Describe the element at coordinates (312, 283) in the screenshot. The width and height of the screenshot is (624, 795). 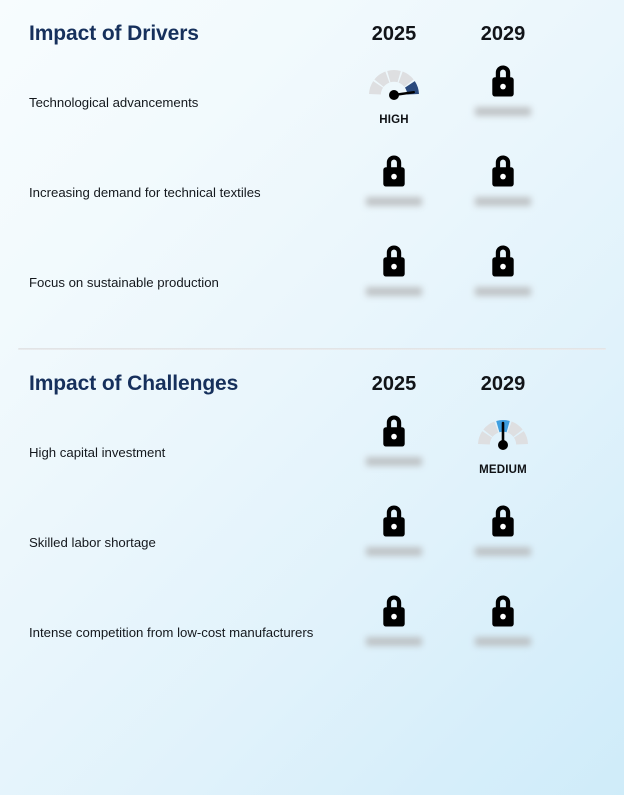
I see `table-row: Focus on sustainable production` at that location.